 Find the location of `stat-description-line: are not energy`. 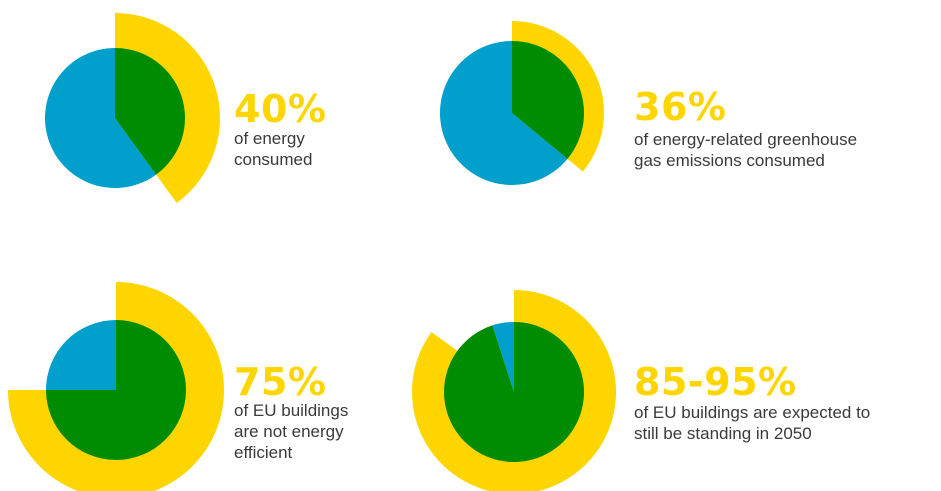

stat-description-line: are not energy is located at coordinates (289, 431).